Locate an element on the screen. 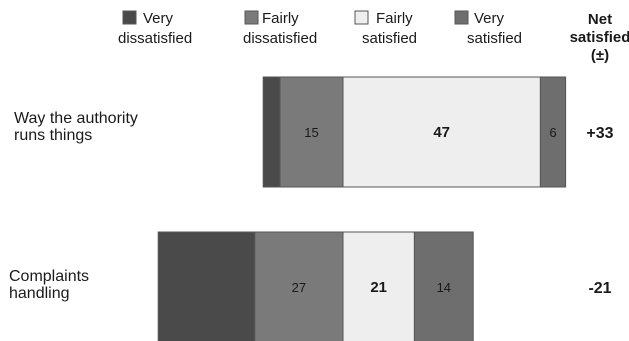 The height and width of the screenshot is (341, 629). bar-value-label: 21 is located at coordinates (378, 287).